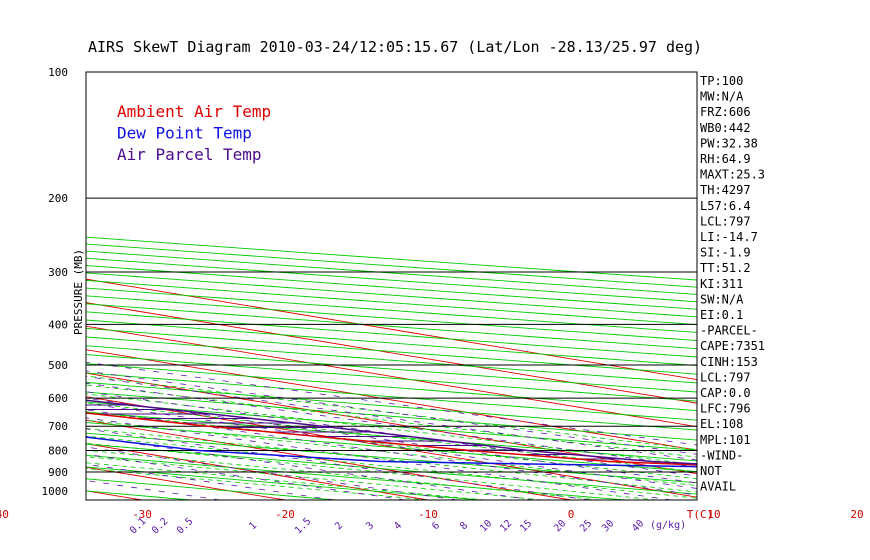  Describe the element at coordinates (721, 81) in the screenshot. I see `stat-item: TP:100` at that location.